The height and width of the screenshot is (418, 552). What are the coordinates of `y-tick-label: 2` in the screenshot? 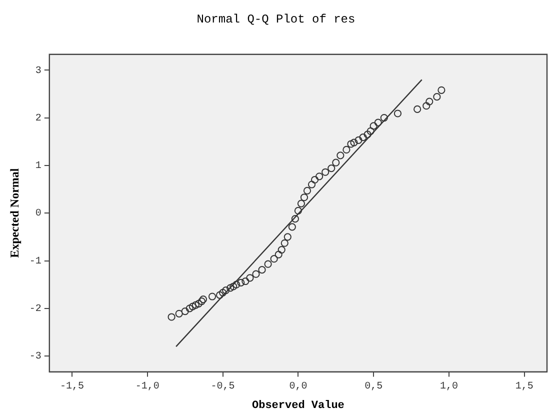 It's located at (38, 118).